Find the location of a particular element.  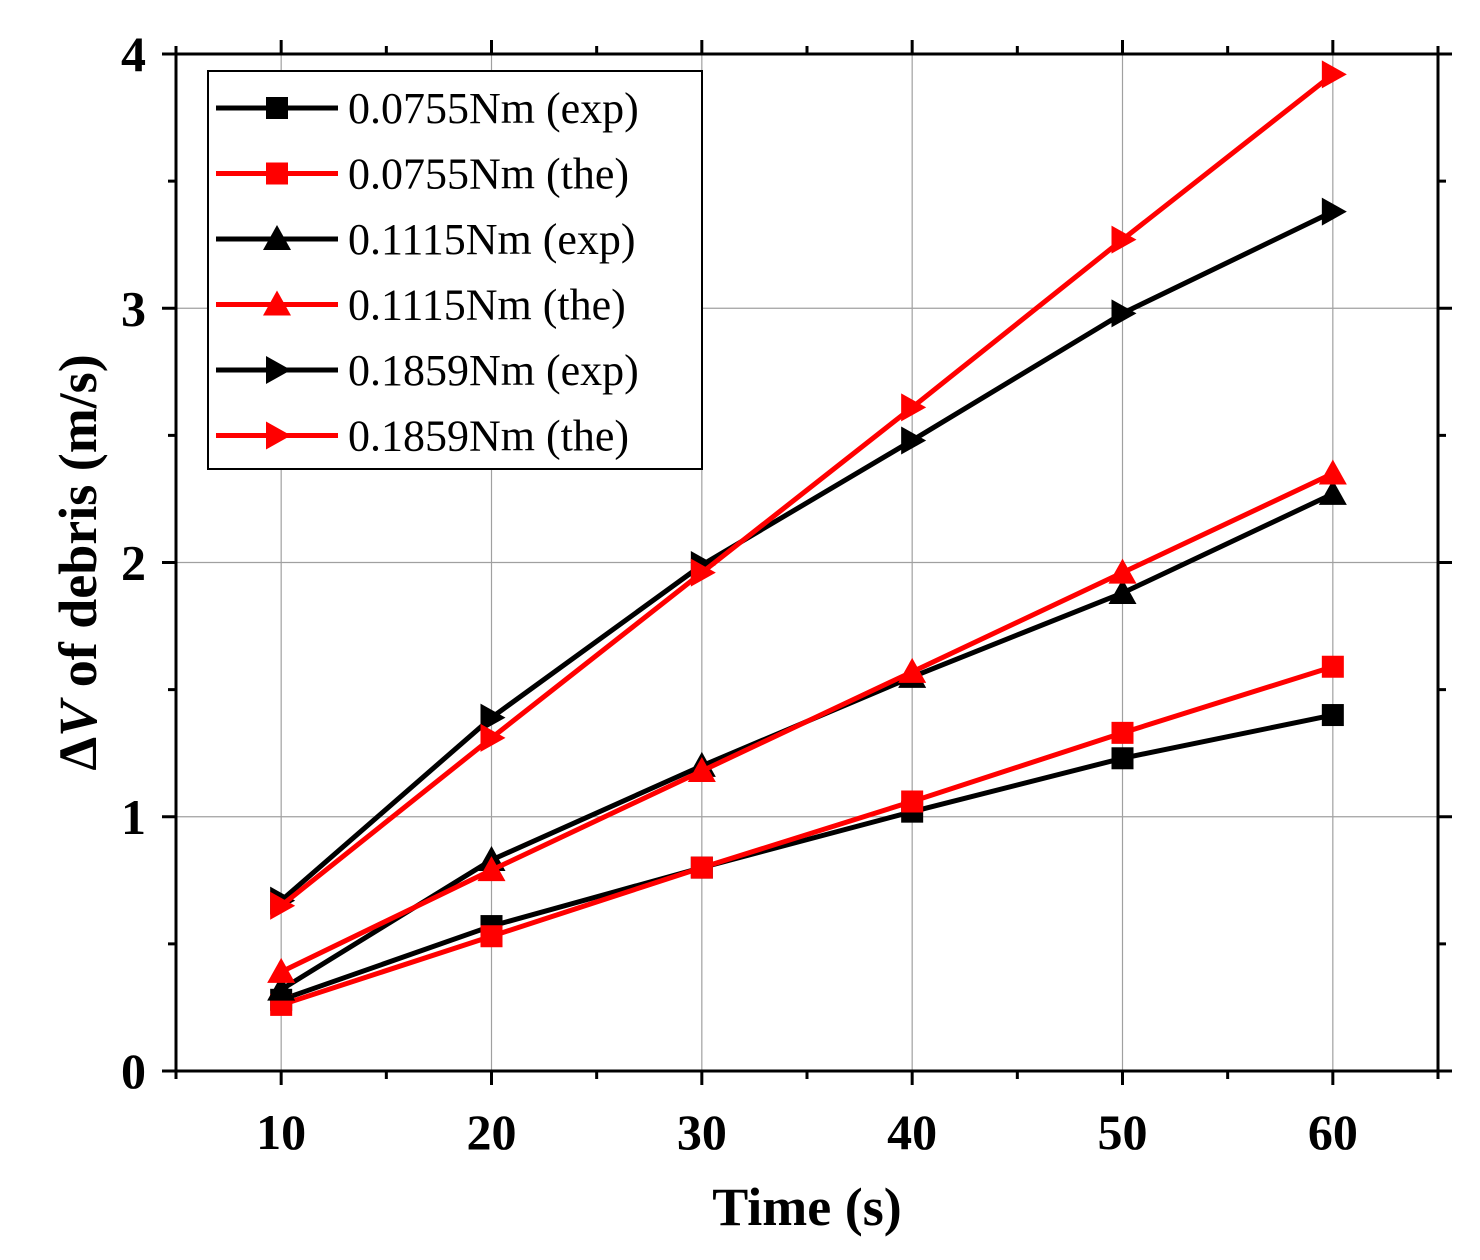

legend-item: 0.0755Nm (the) is located at coordinates (422, 174).